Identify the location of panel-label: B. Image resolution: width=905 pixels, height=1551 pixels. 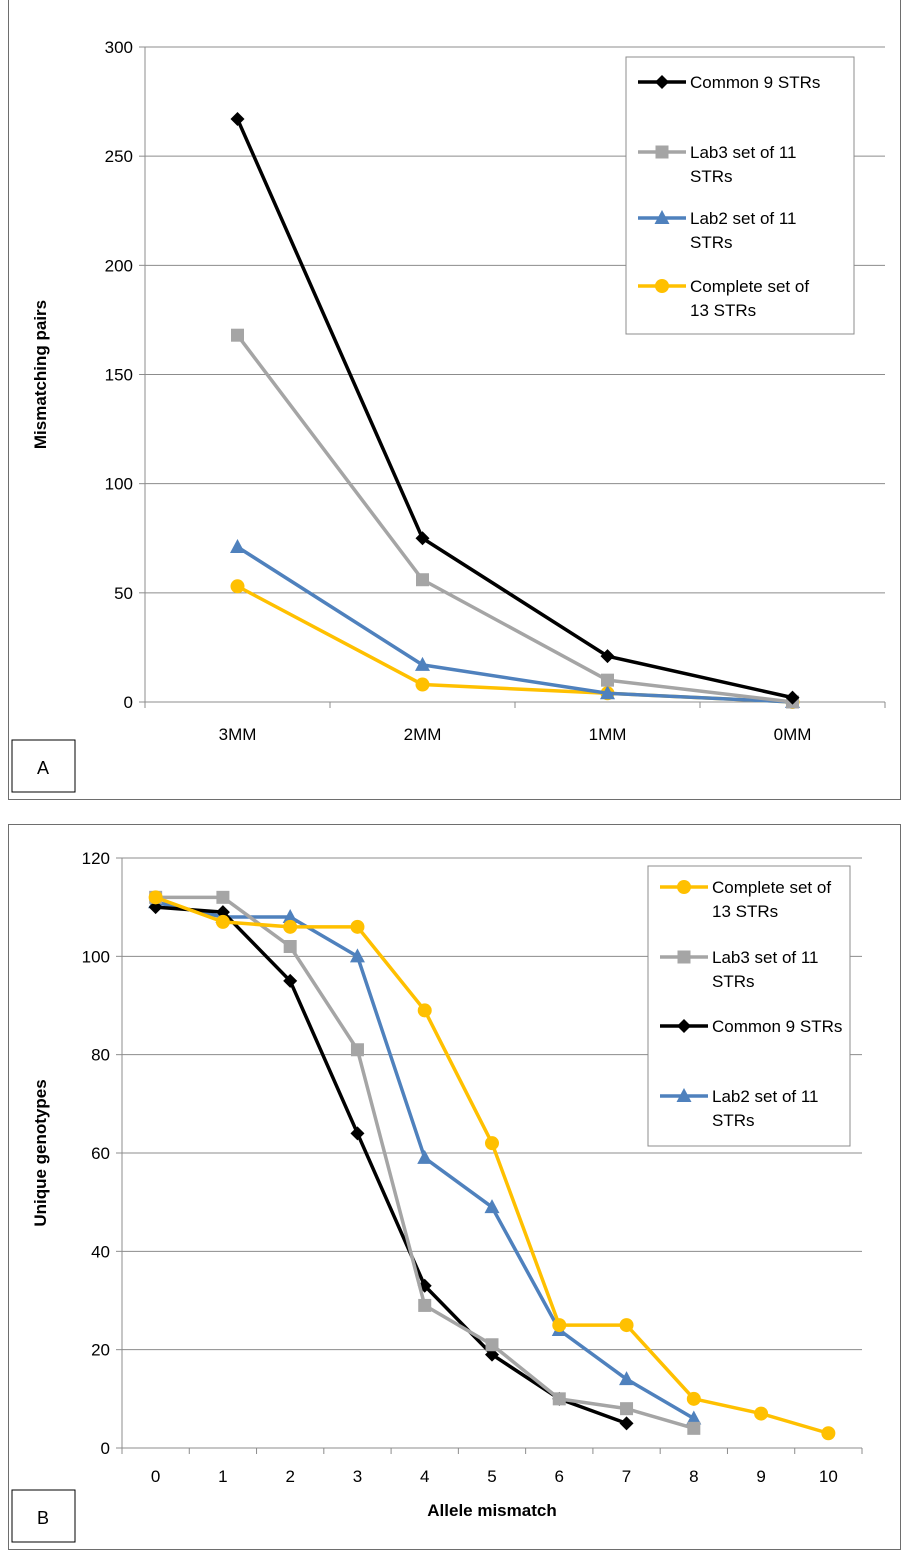
(43, 1518).